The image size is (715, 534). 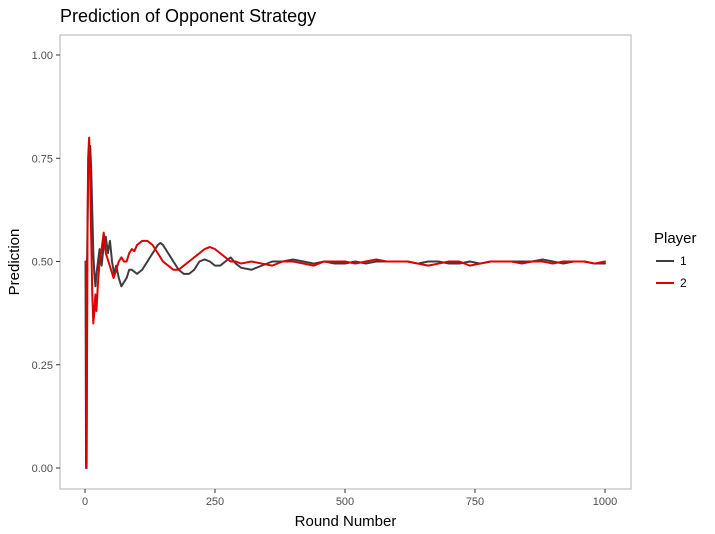 I want to click on legend-title: Player, so click(x=675, y=238).